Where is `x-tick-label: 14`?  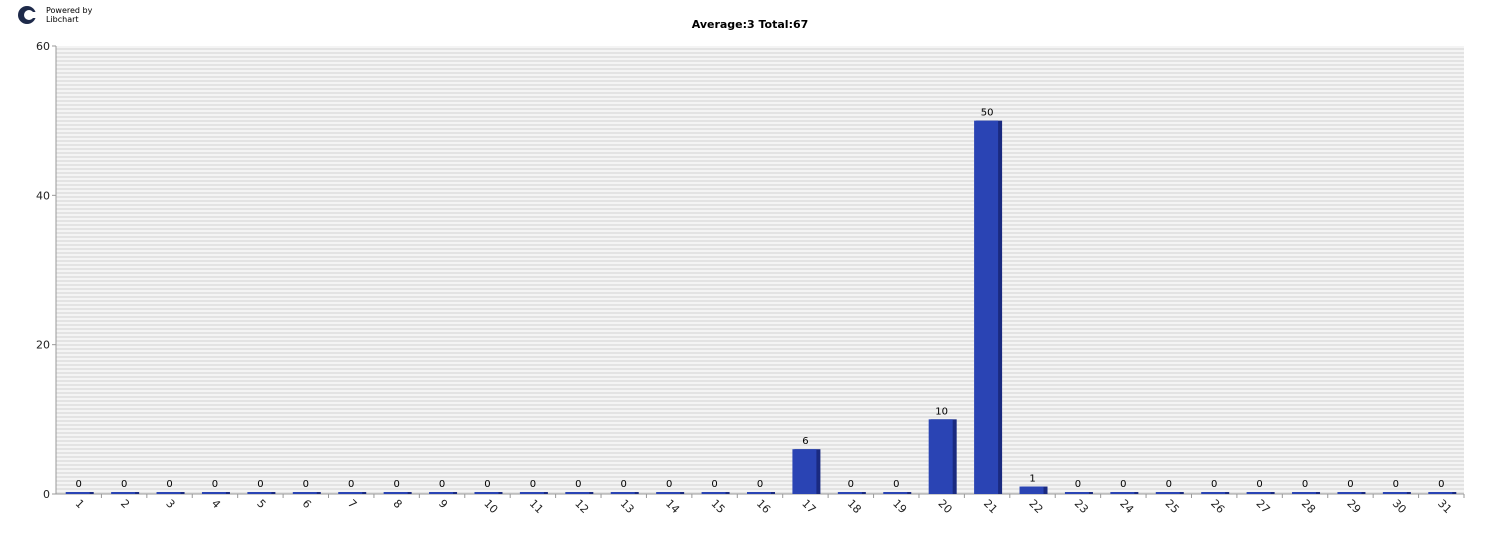
x-tick-label: 14 is located at coordinates (672, 506).